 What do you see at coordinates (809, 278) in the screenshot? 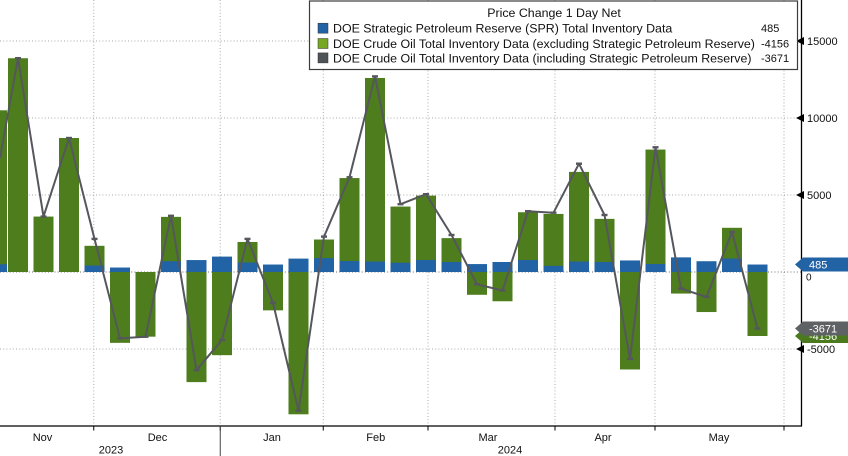
I see `svg-text: 0` at bounding box center [809, 278].